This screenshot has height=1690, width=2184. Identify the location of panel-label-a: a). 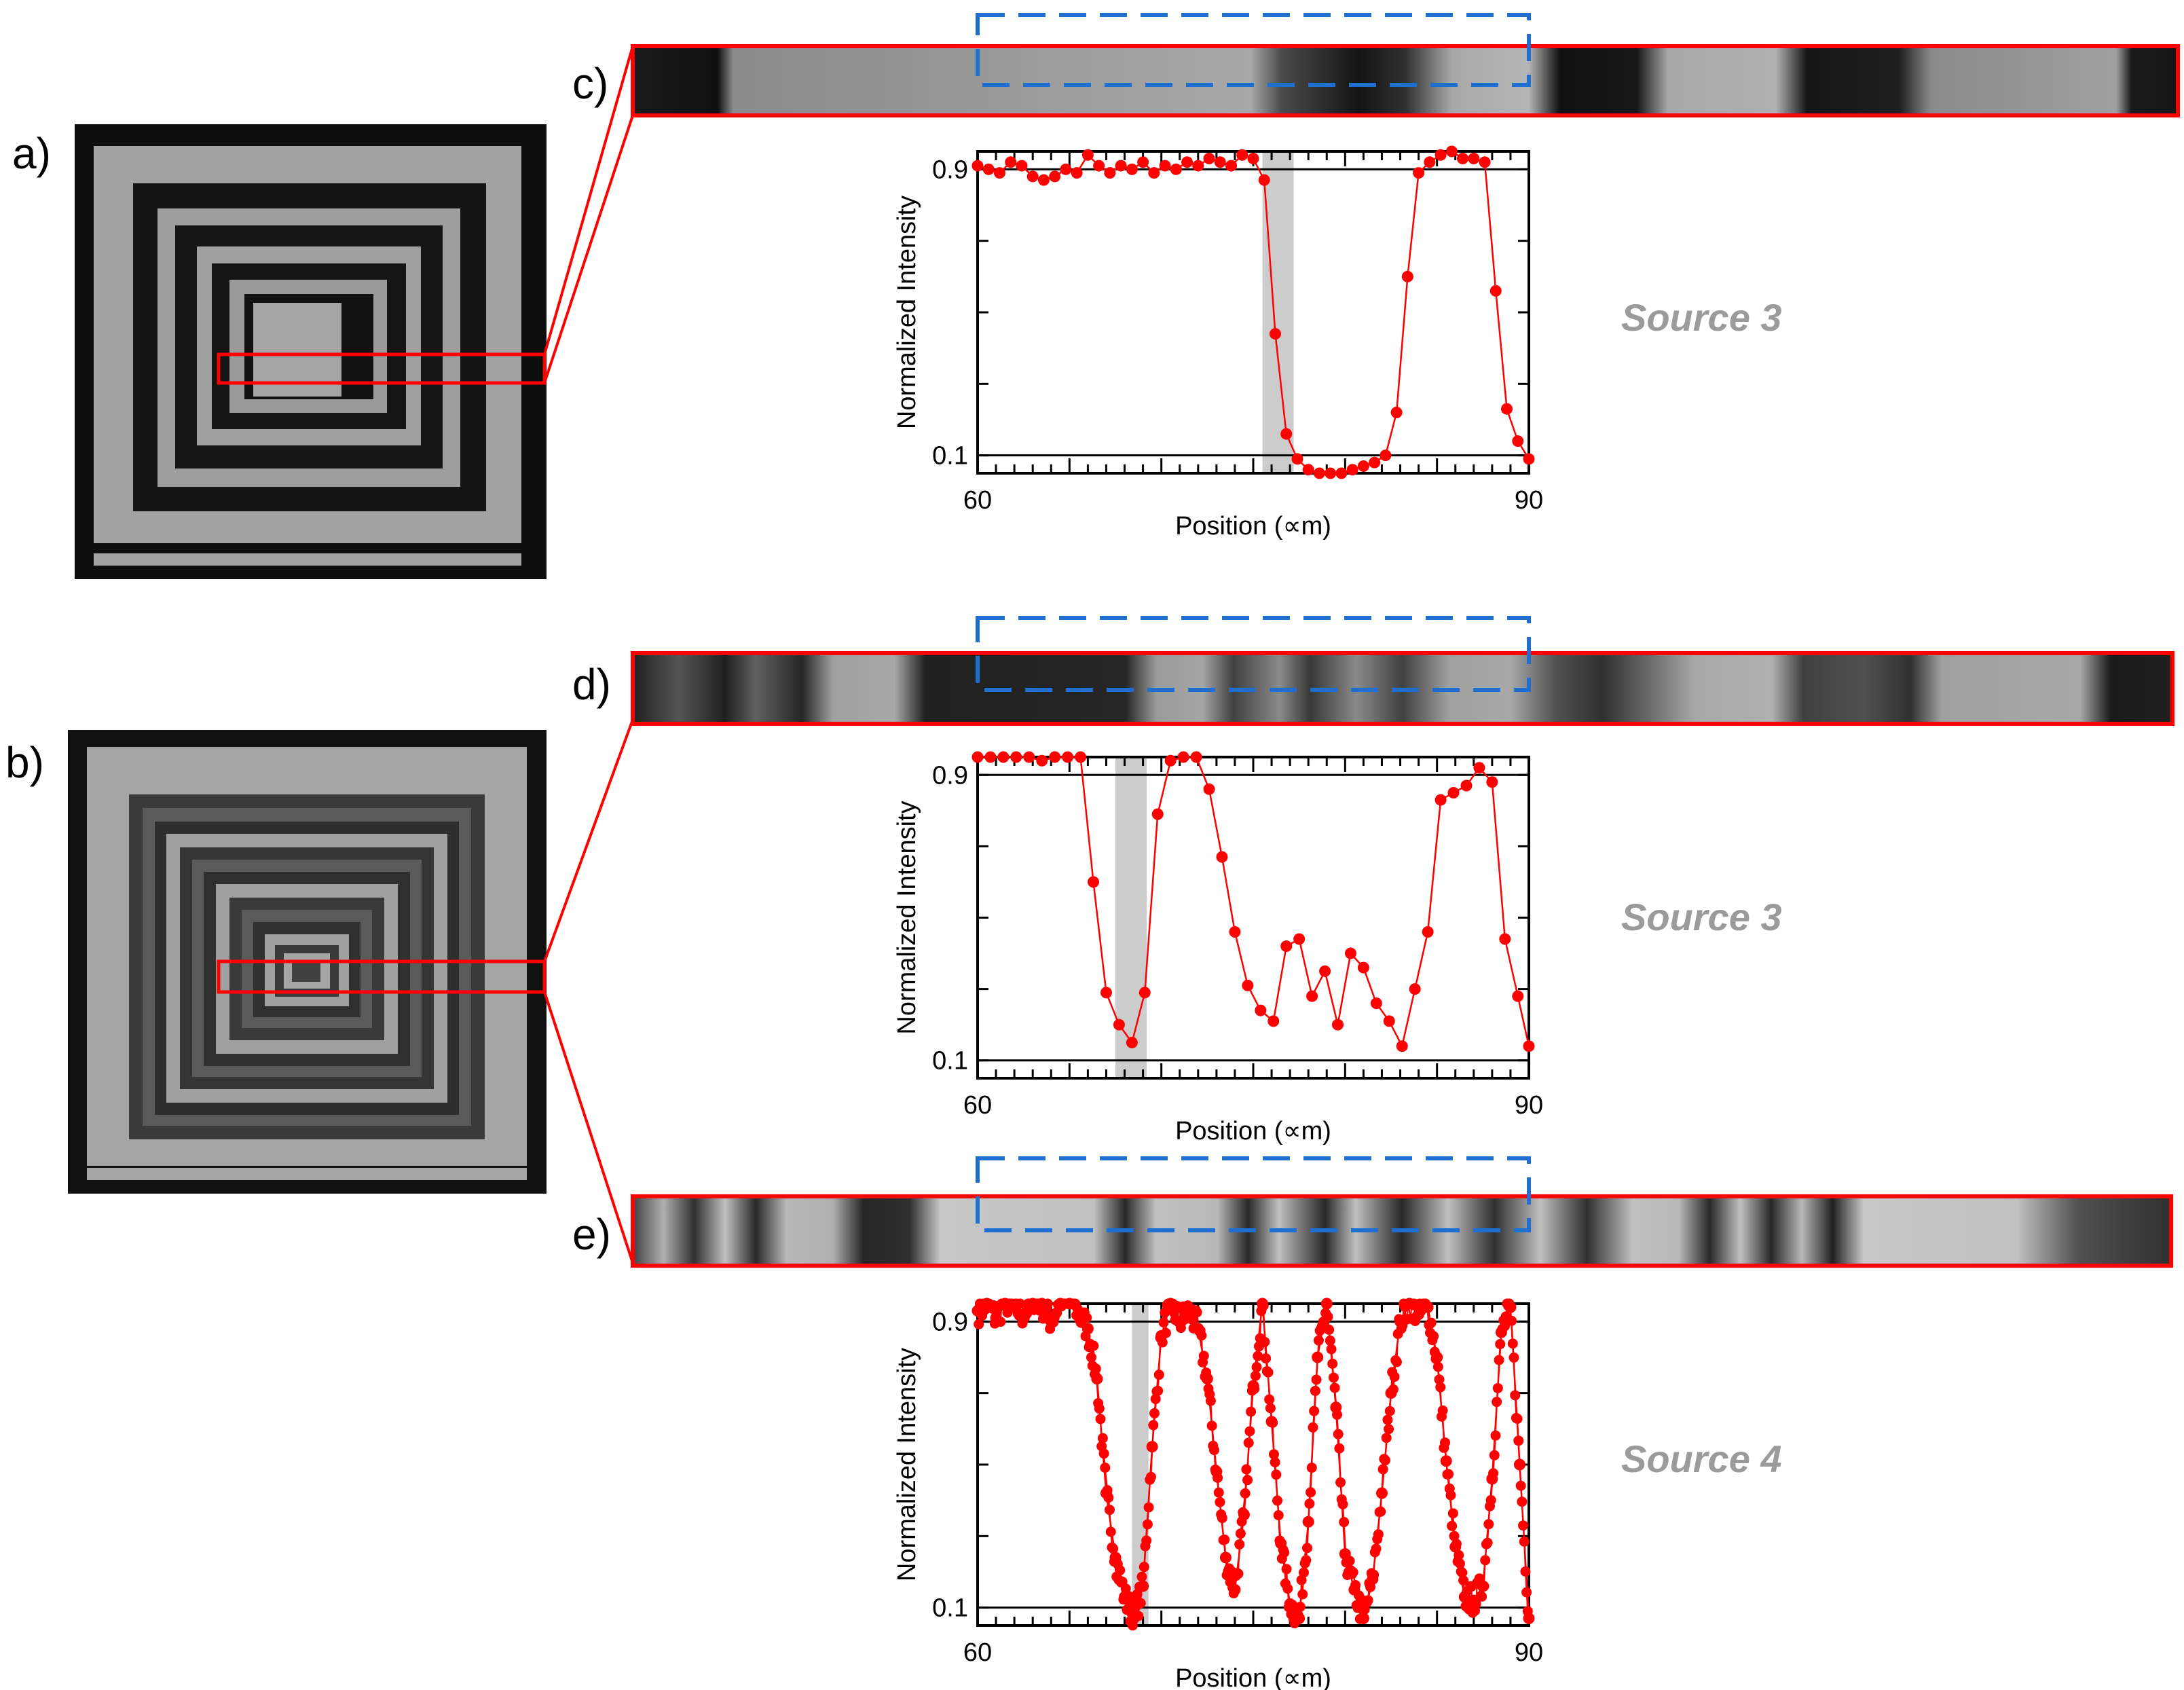
(32, 153).